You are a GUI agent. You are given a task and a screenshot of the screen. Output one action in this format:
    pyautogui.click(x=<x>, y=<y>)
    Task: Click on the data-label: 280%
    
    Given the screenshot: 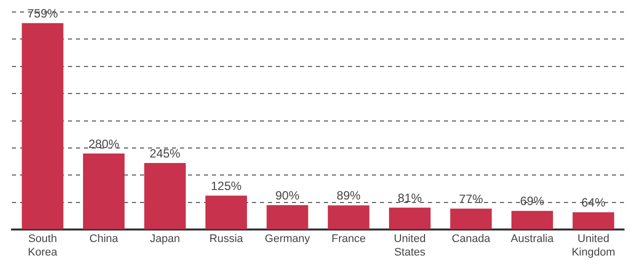 What is the action you would take?
    pyautogui.click(x=104, y=143)
    